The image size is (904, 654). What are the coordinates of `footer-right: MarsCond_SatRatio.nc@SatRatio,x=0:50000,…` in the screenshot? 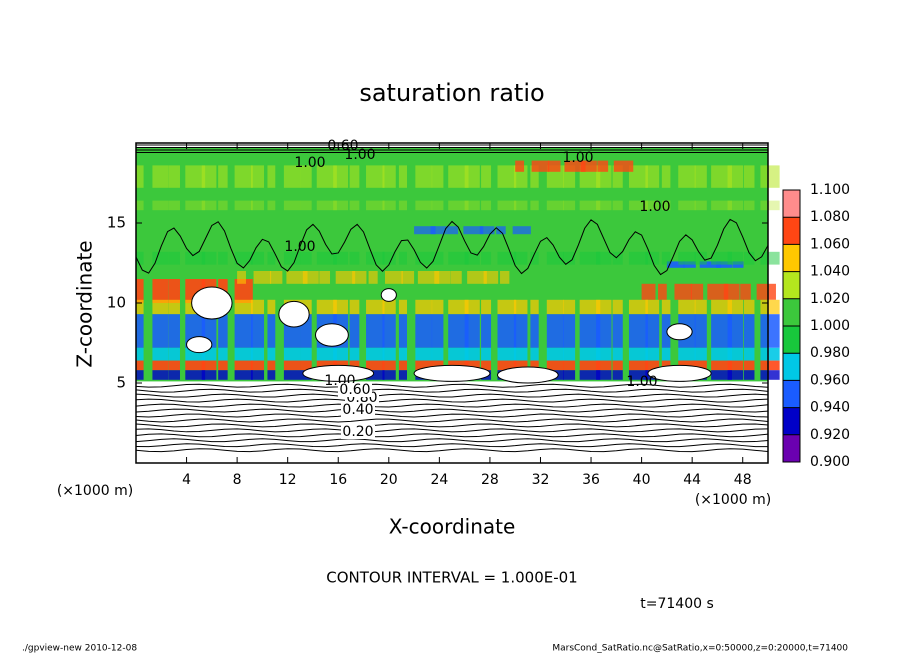 It's located at (700, 649).